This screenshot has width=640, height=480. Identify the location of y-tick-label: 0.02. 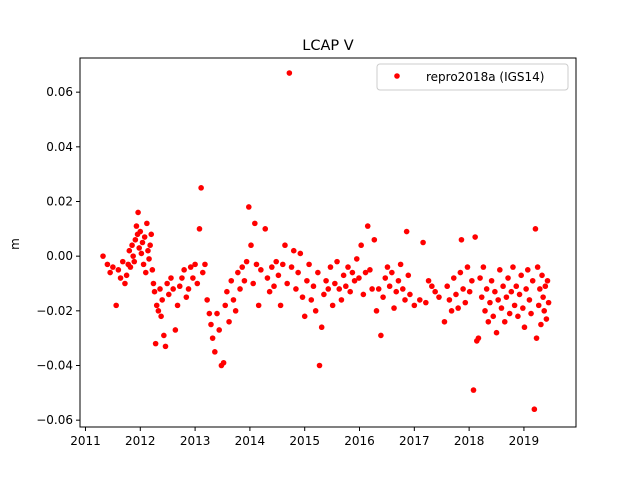
(59, 202).